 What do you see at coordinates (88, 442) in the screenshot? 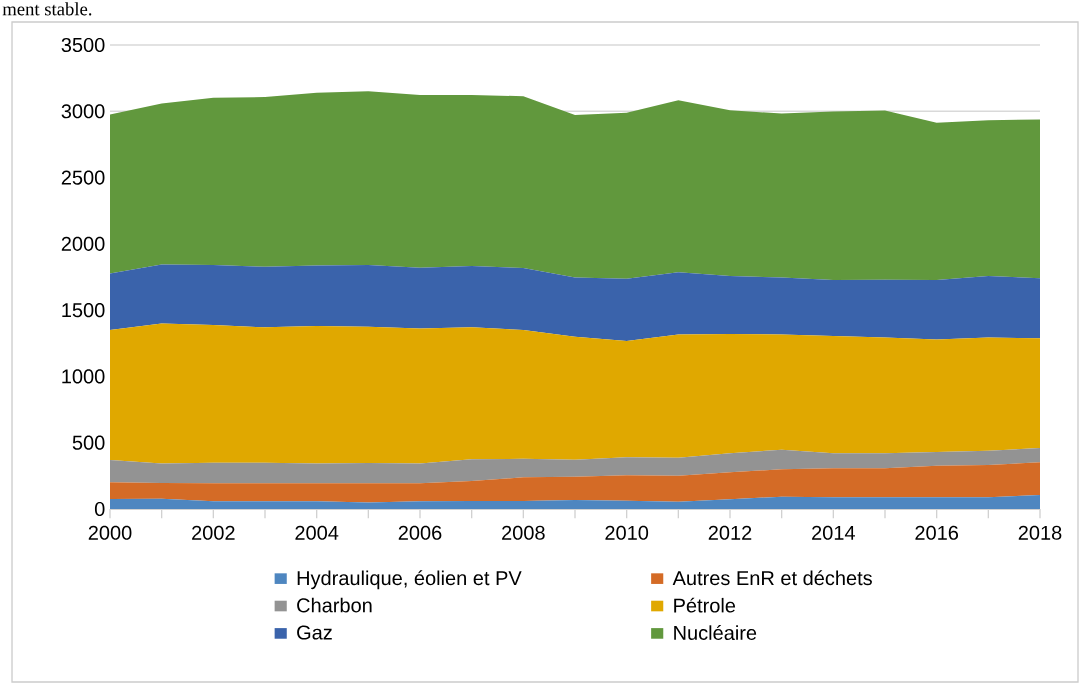
I see `y-tick-label: 500` at bounding box center [88, 442].